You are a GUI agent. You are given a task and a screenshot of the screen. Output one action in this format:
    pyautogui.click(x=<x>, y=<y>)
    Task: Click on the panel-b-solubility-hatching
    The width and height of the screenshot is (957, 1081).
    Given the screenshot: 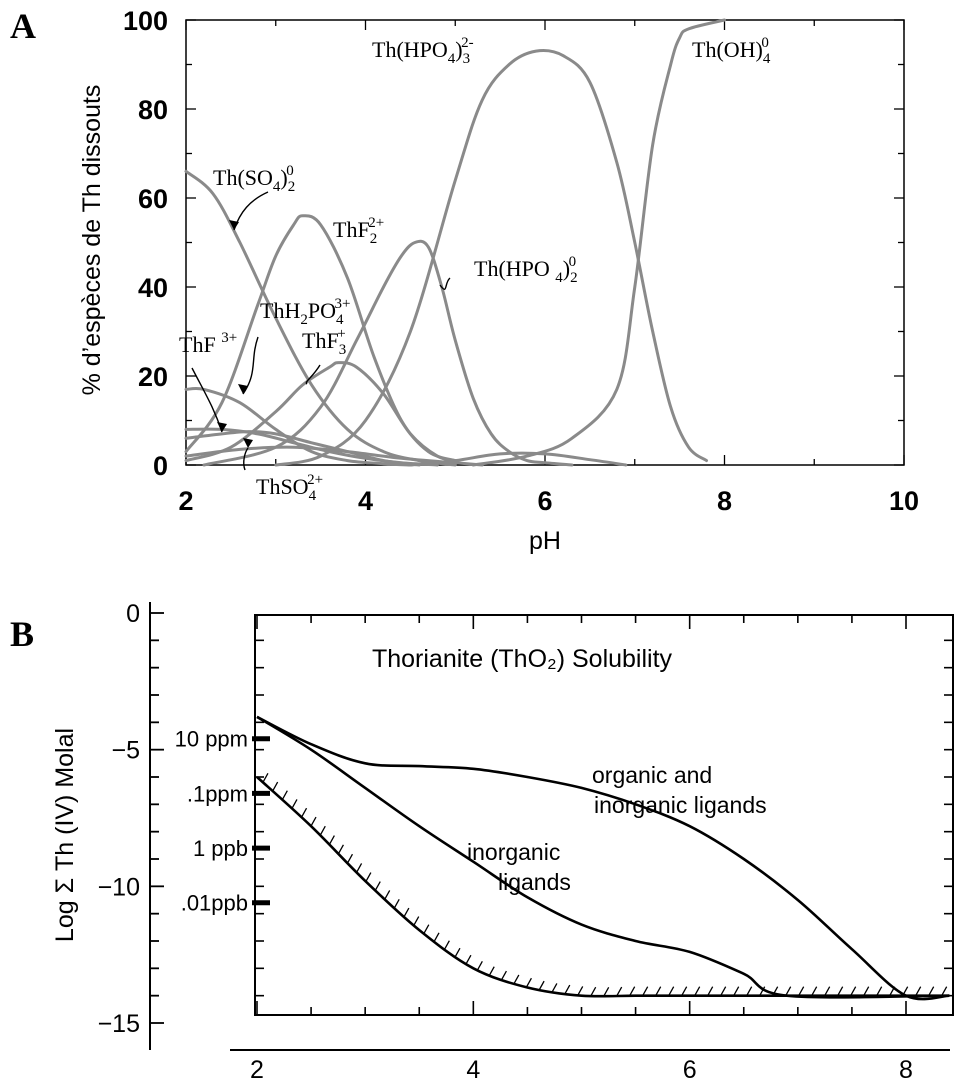 What is the action you would take?
    pyautogui.click(x=605, y=885)
    